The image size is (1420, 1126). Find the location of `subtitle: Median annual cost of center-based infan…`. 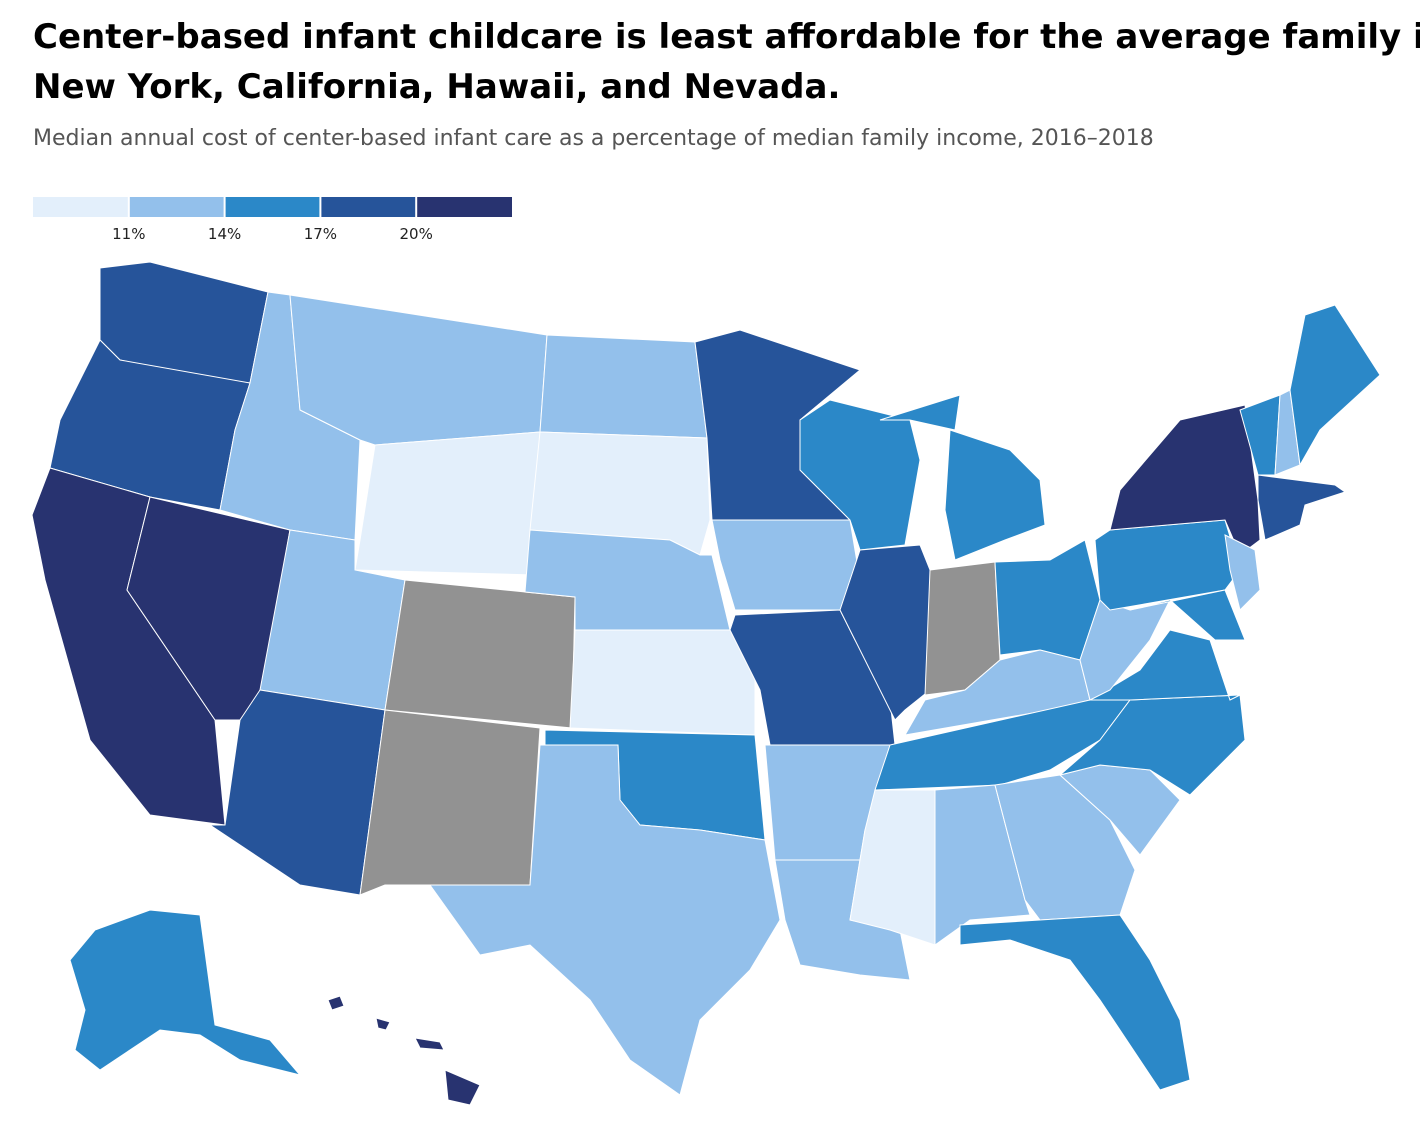

subtitle: Median annual cost of center-based infan… is located at coordinates (593, 138).